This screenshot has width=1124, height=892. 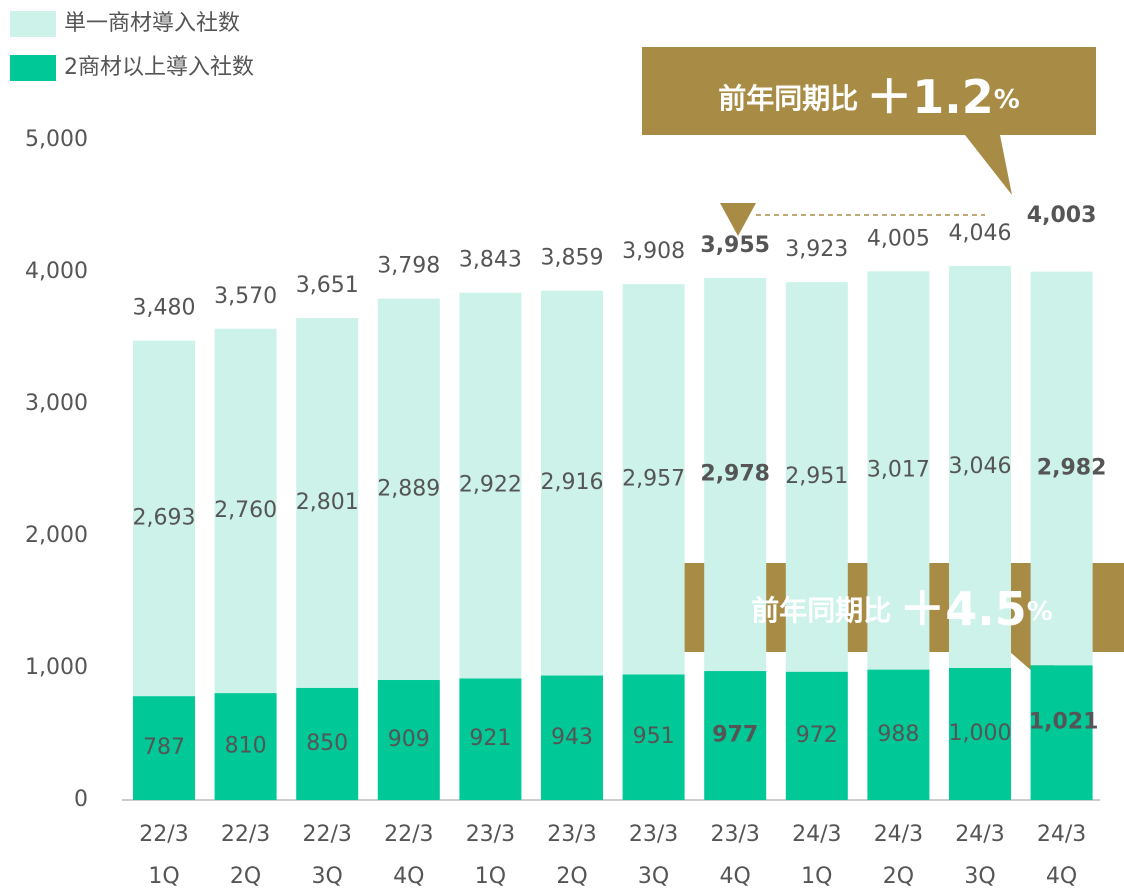 I want to click on segment-label: 2,978, so click(x=735, y=473).